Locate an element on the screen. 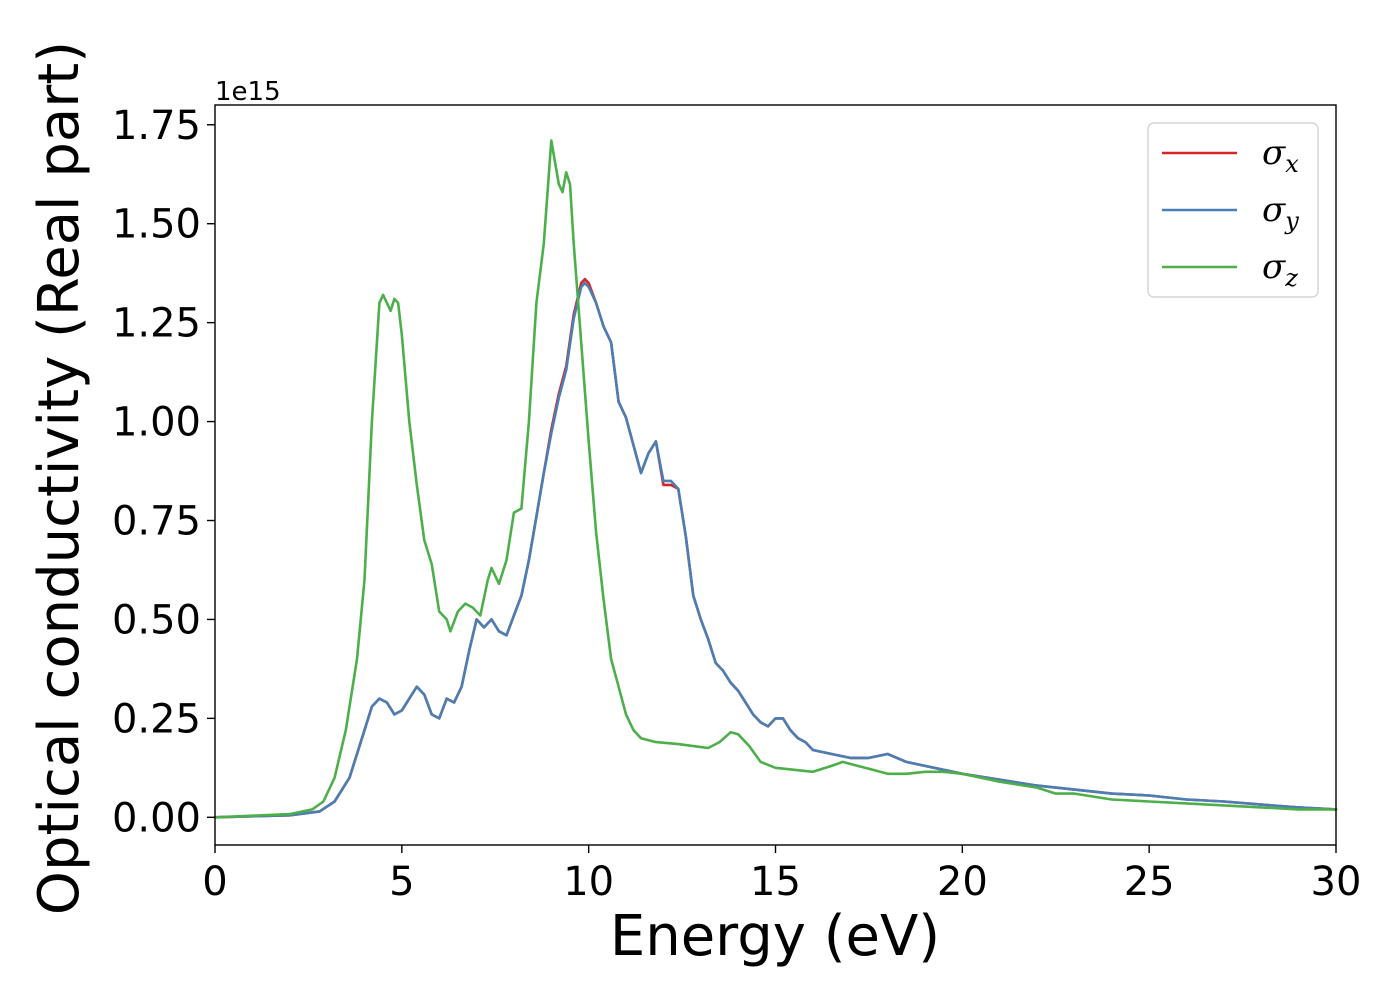 This screenshot has height=1000, width=1400. y-tick-label: 1.75 is located at coordinates (156, 126).